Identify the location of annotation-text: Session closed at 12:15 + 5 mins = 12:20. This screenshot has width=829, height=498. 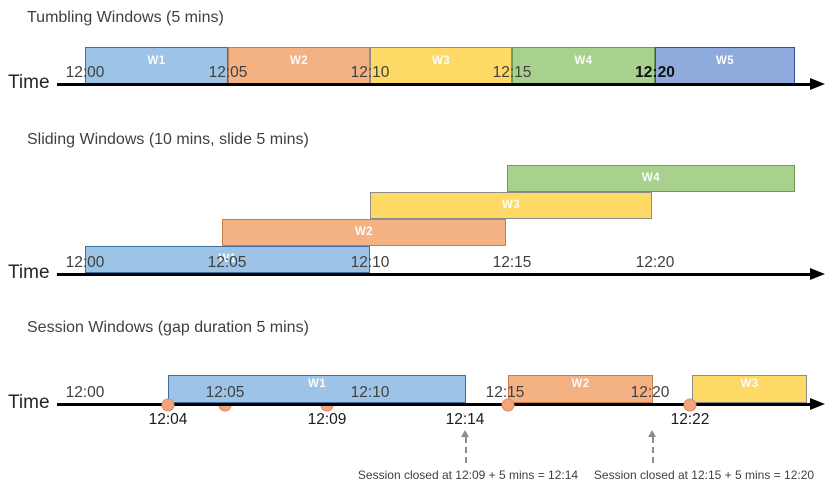
(704, 475).